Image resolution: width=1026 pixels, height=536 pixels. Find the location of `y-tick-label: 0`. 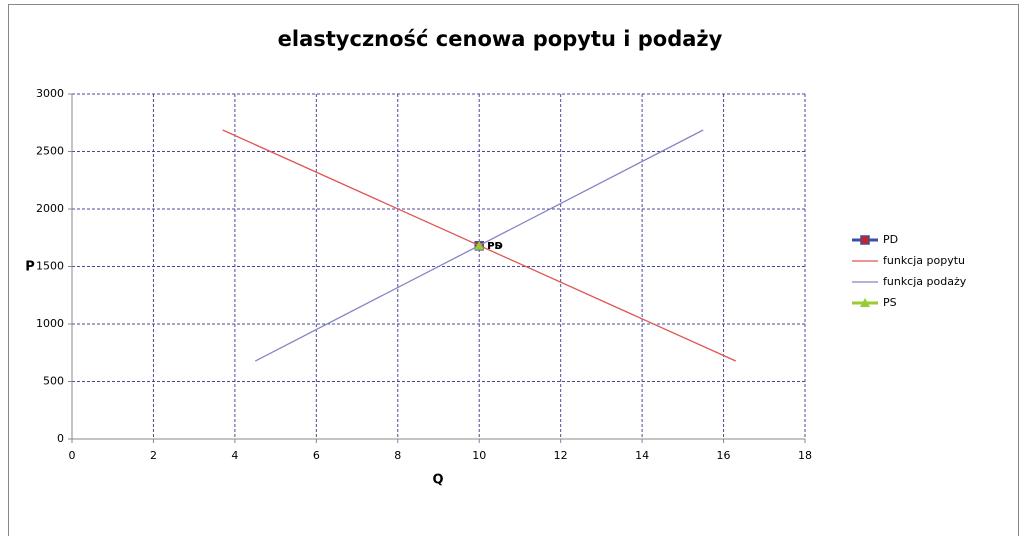

y-tick-label: 0 is located at coordinates (60, 438).